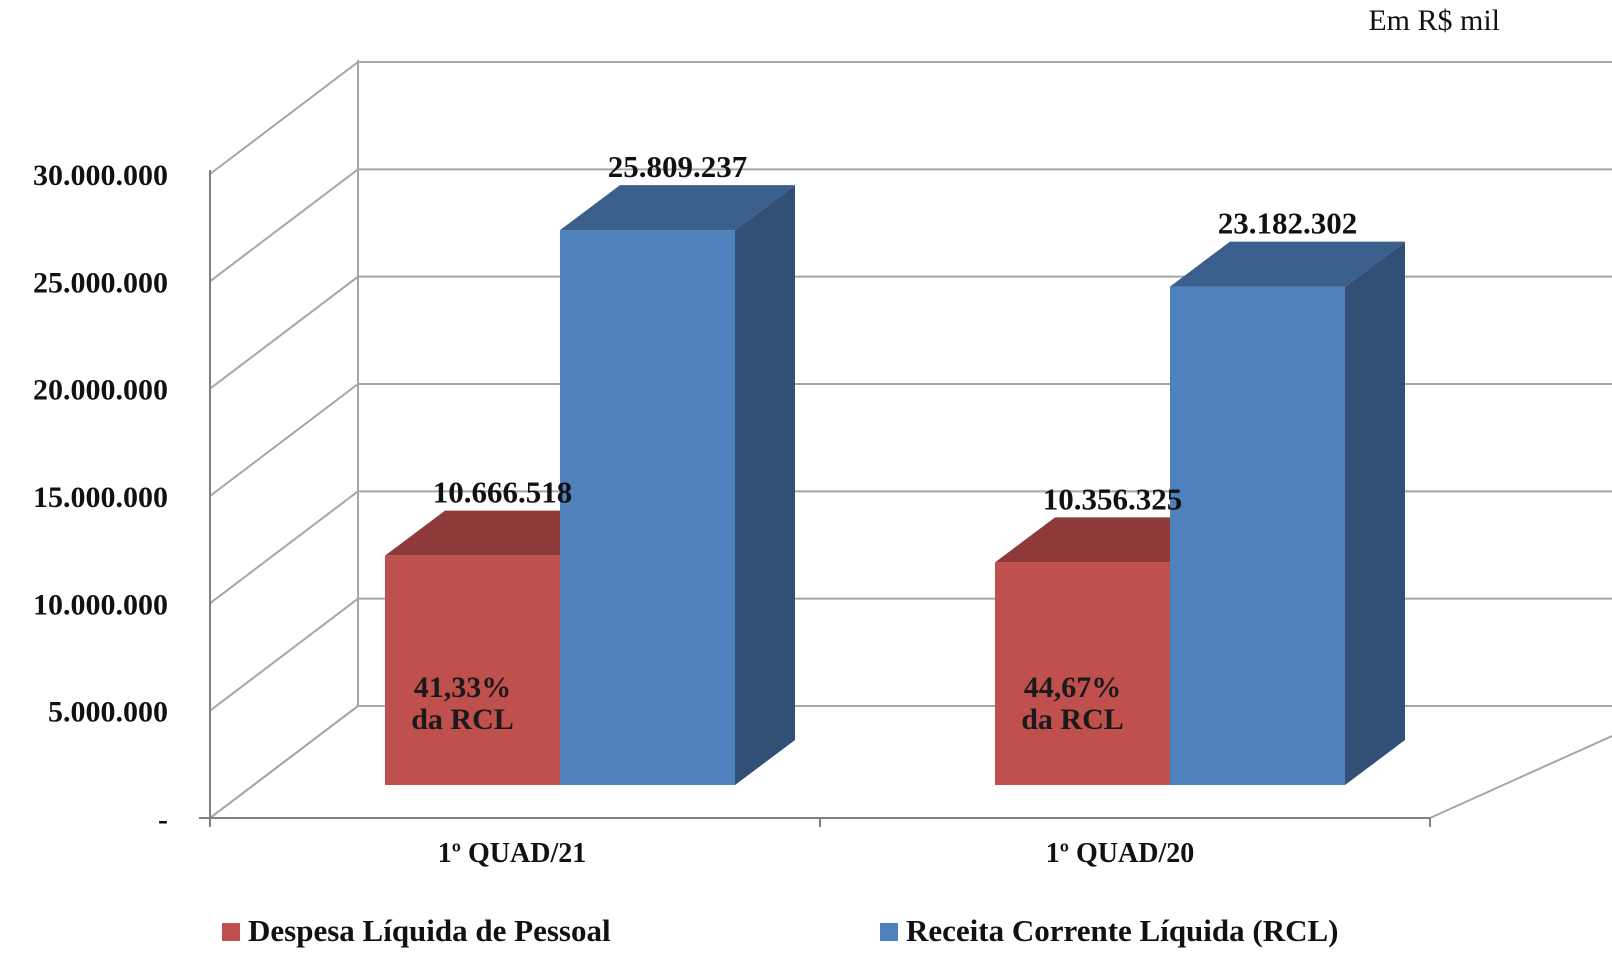 This screenshot has height=980, width=1612. I want to click on y-tick-label: 5.000.000, so click(108, 712).